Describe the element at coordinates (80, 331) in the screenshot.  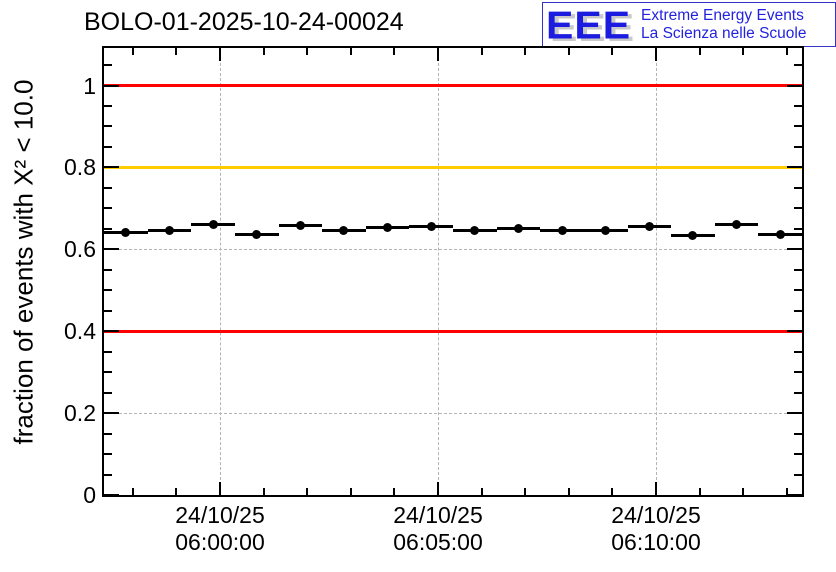
I see `y-tick-label: 0.4` at that location.